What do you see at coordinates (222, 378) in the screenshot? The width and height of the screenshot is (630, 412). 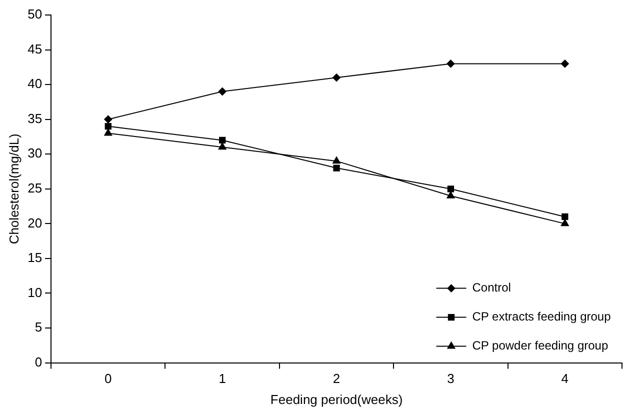 I see `x-tick-label: 1` at bounding box center [222, 378].